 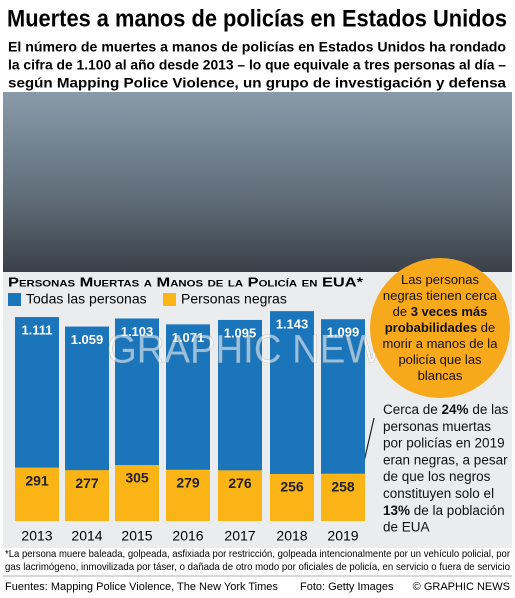 What do you see at coordinates (431, 327) in the screenshot?
I see `annotation-text: probabilidades` at bounding box center [431, 327].